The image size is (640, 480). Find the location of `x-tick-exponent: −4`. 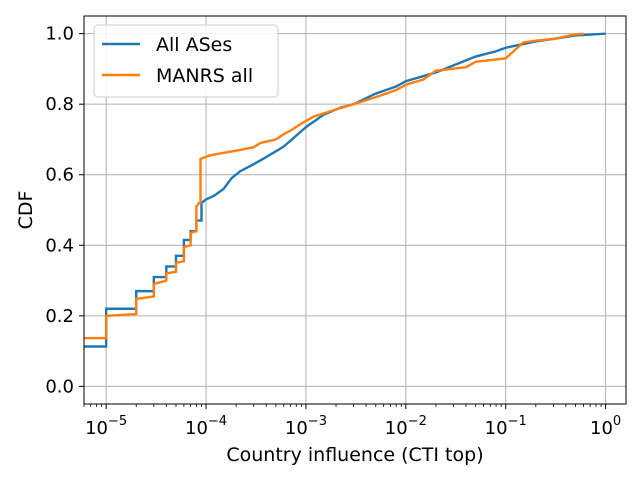

x-tick-exponent: −4 is located at coordinates (217, 421).